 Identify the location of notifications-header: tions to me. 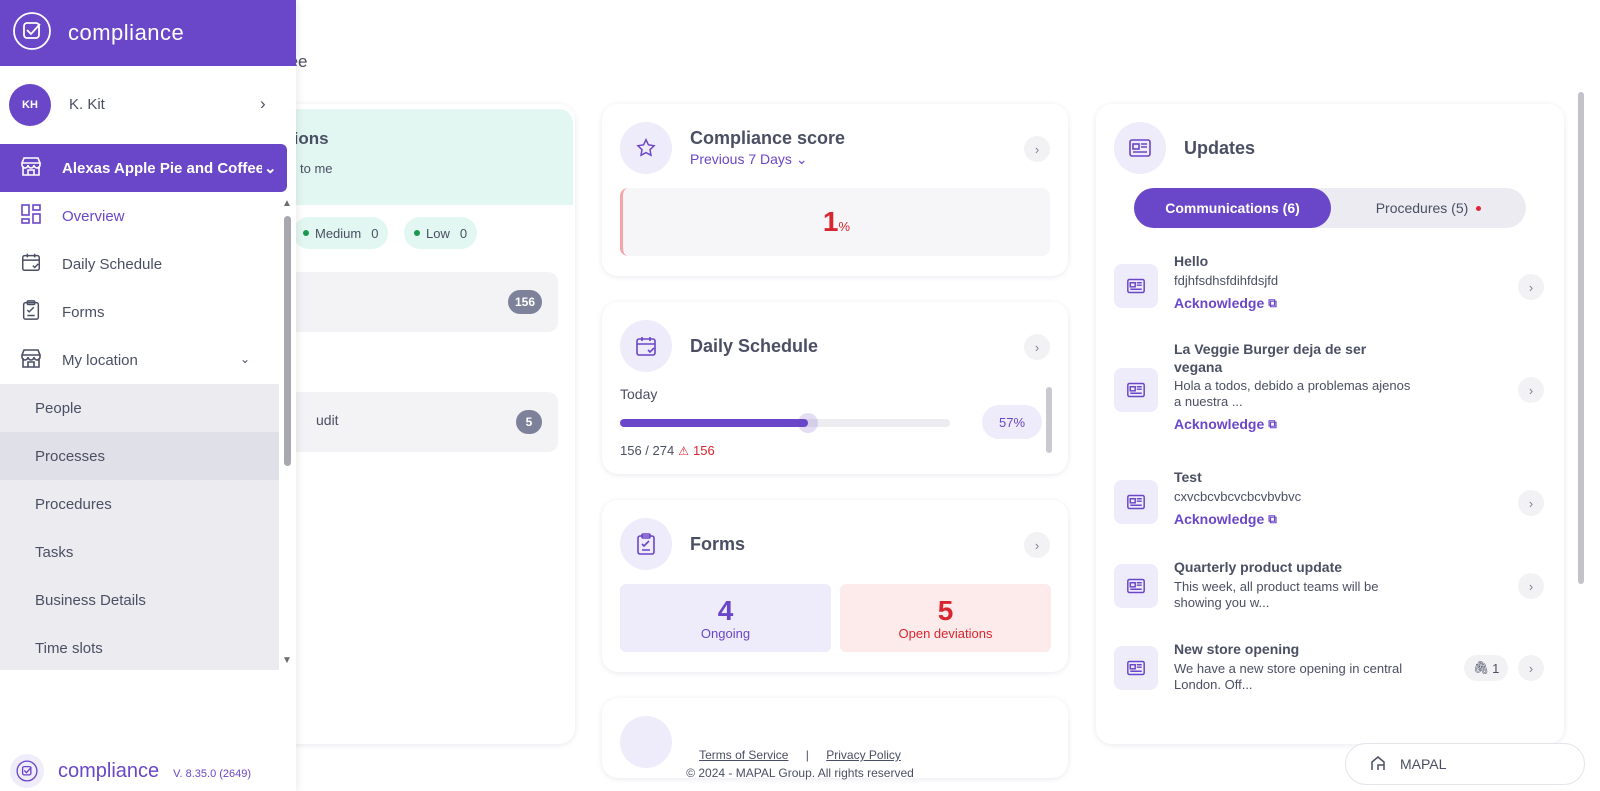
(411, 157).